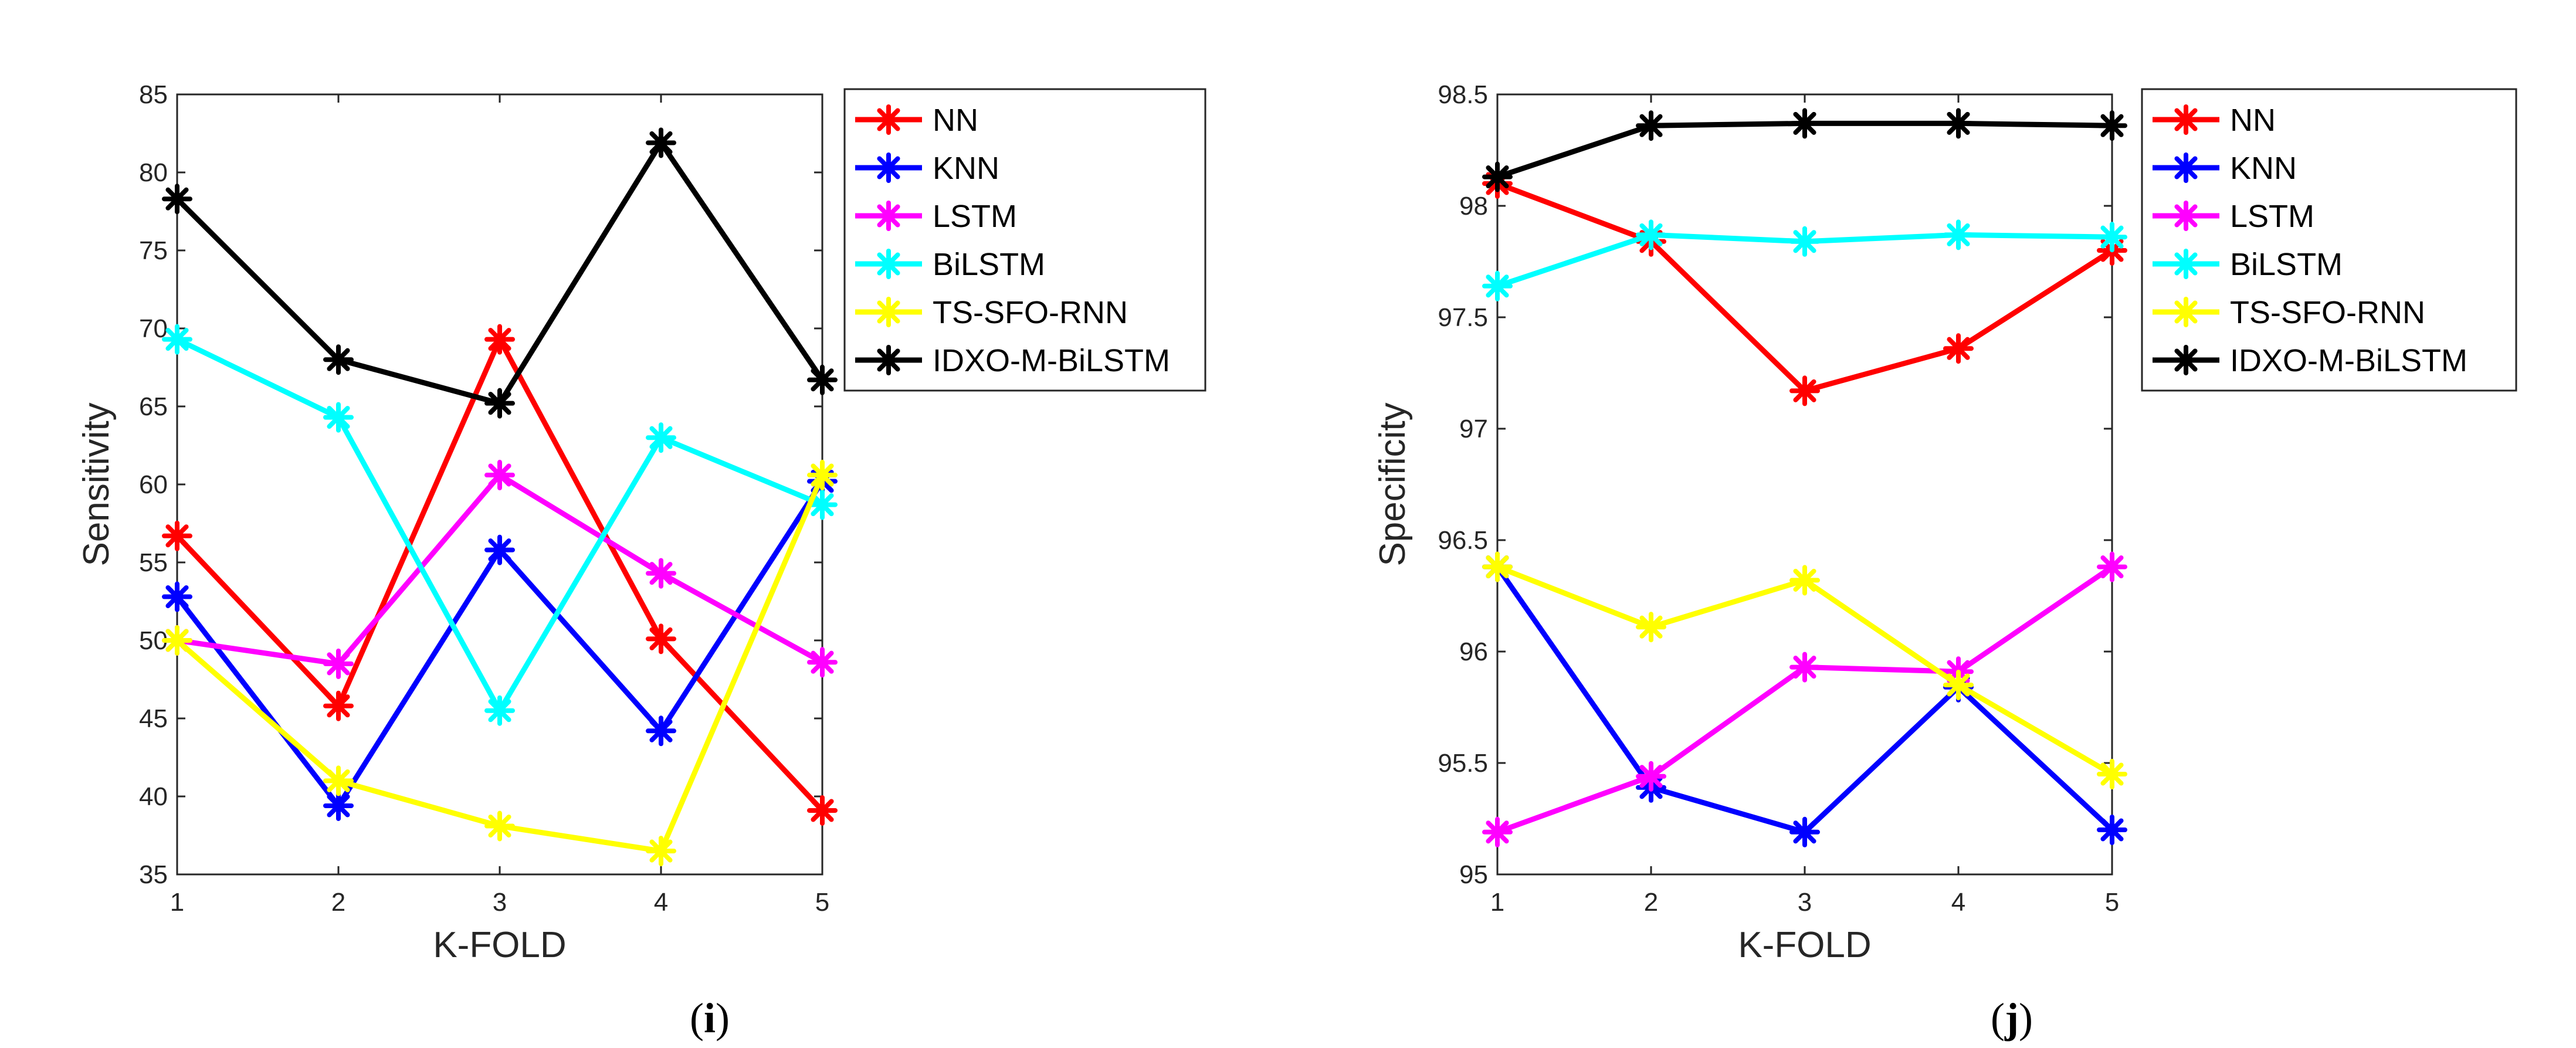  Describe the element at coordinates (1474, 875) in the screenshot. I see `y-tick-label: 95` at that location.